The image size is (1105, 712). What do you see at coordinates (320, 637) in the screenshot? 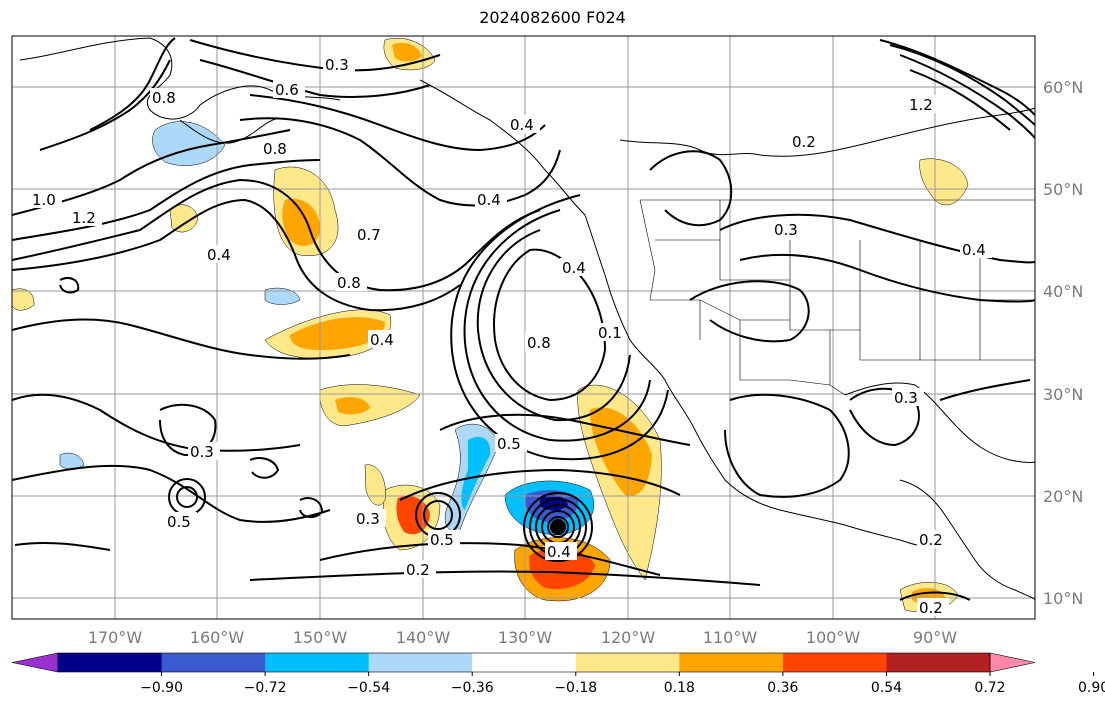
I see `lon-tick-label: 150°W` at bounding box center [320, 637].